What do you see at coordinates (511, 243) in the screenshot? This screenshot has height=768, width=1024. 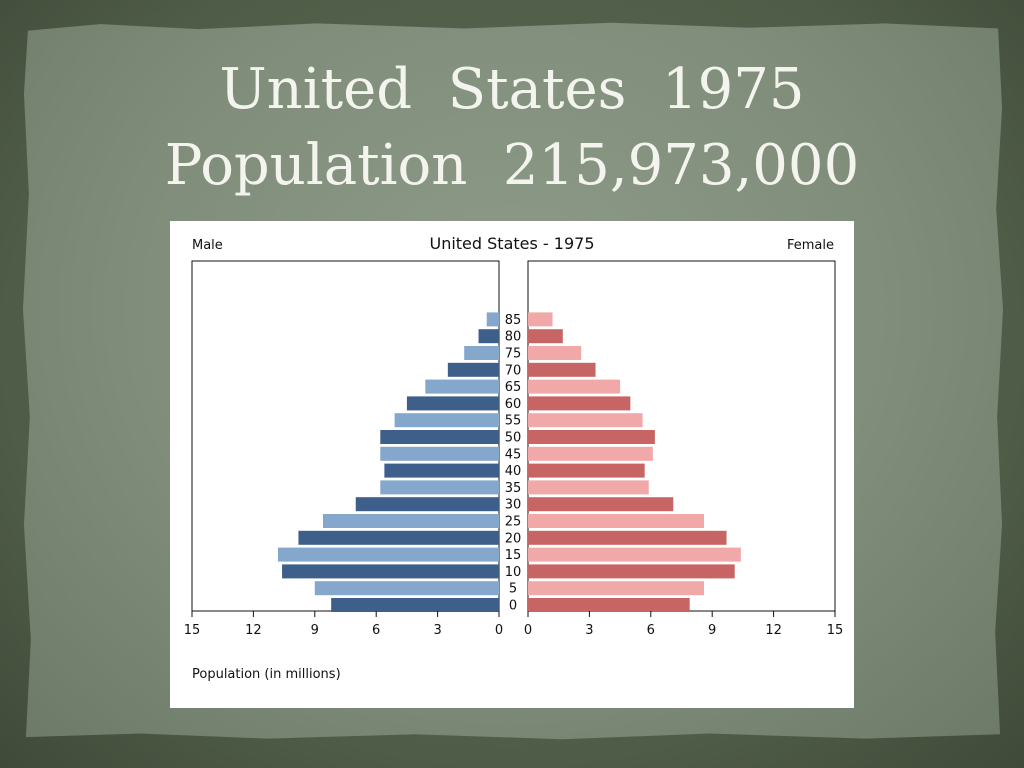 I see `chart-title: United States - 1975` at bounding box center [511, 243].